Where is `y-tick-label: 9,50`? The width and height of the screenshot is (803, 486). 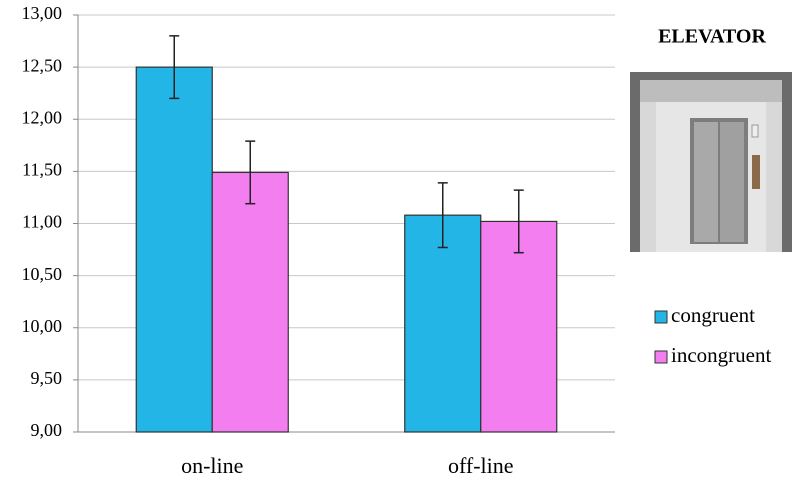
y-tick-label: 9,50 is located at coordinates (47, 378).